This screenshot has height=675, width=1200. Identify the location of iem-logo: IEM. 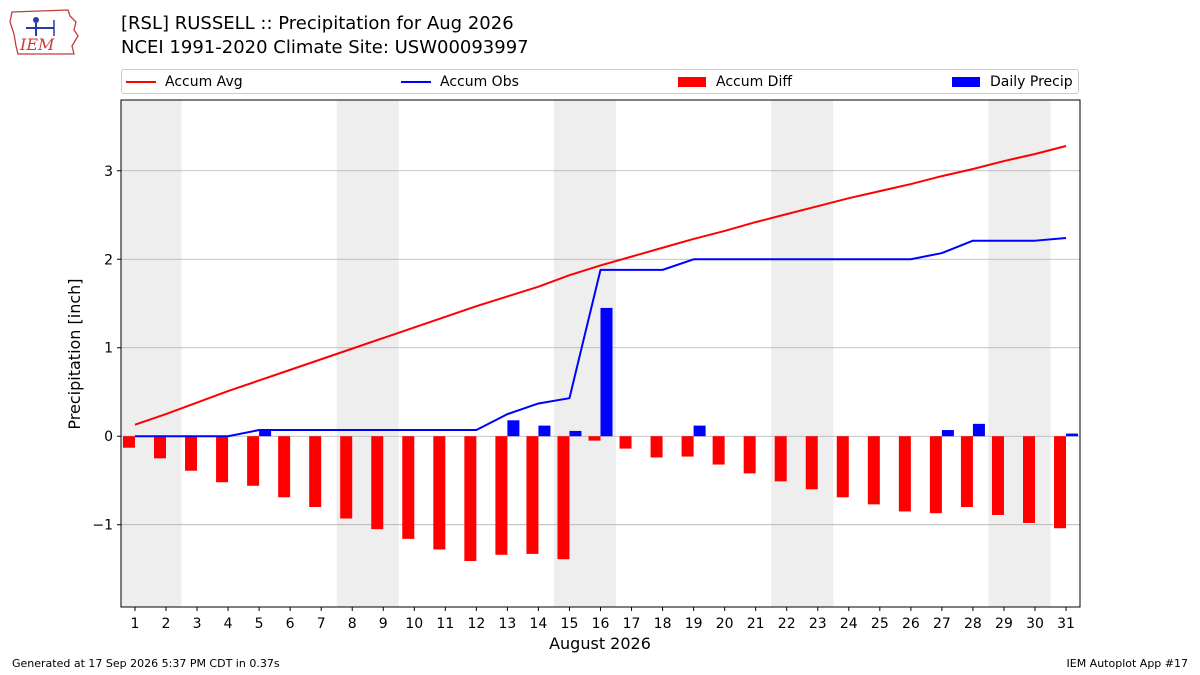
(44, 32).